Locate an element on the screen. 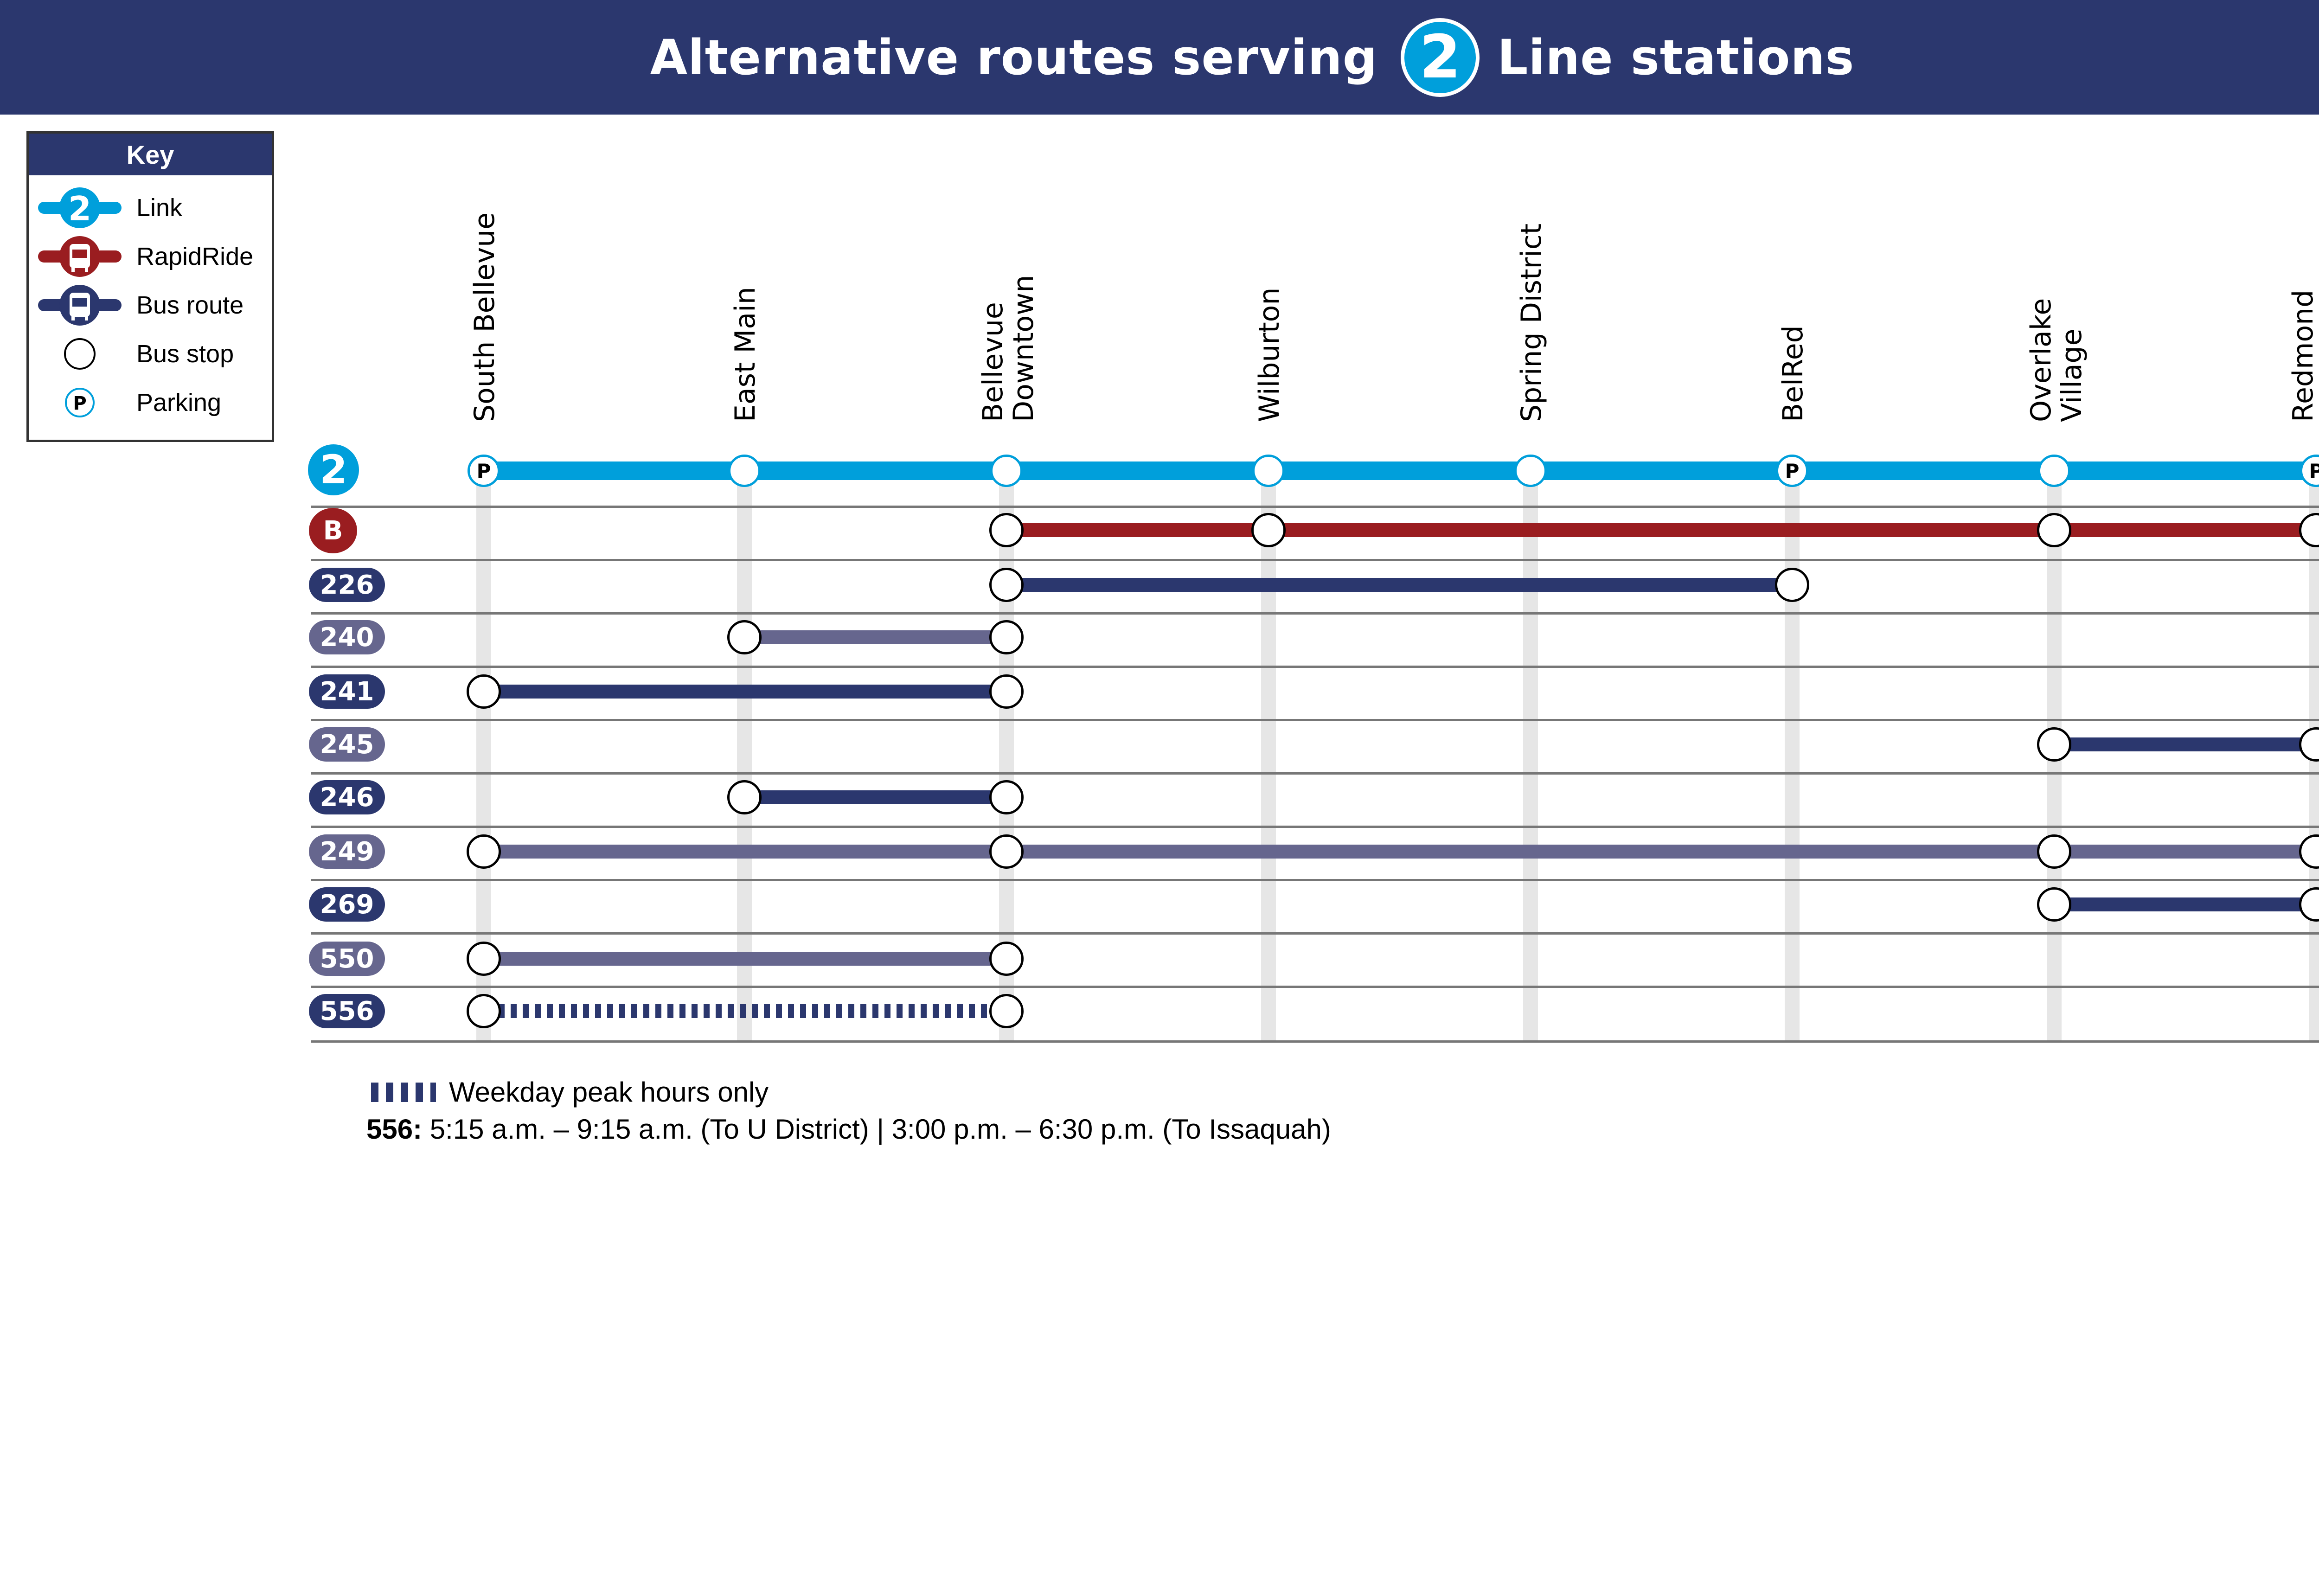  link-station-belred-parking-icon: P is located at coordinates (1792, 471).